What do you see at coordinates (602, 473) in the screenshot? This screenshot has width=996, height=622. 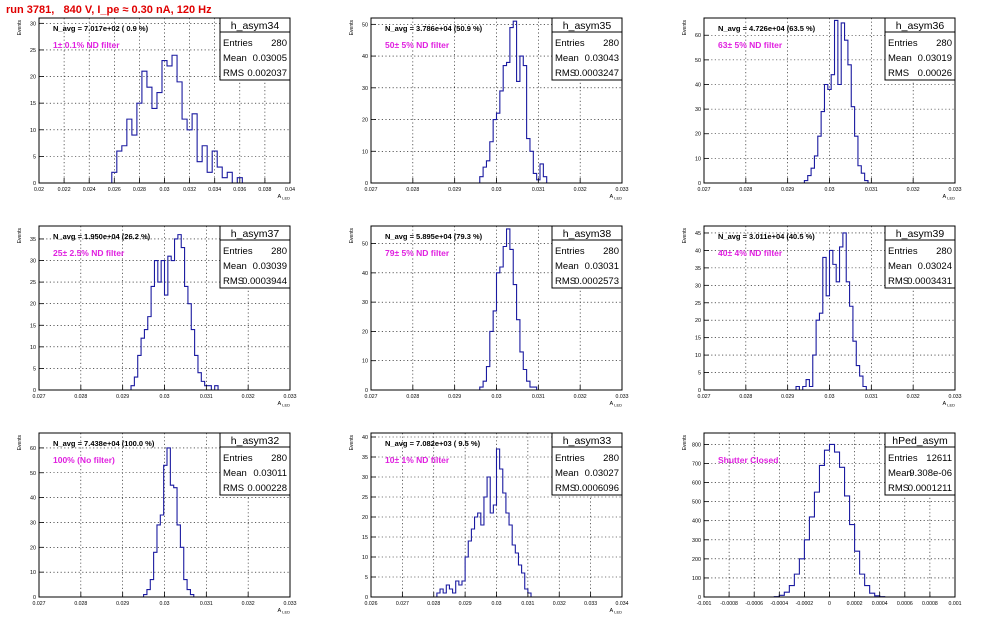 I see `stat-value: 0.03027` at bounding box center [602, 473].